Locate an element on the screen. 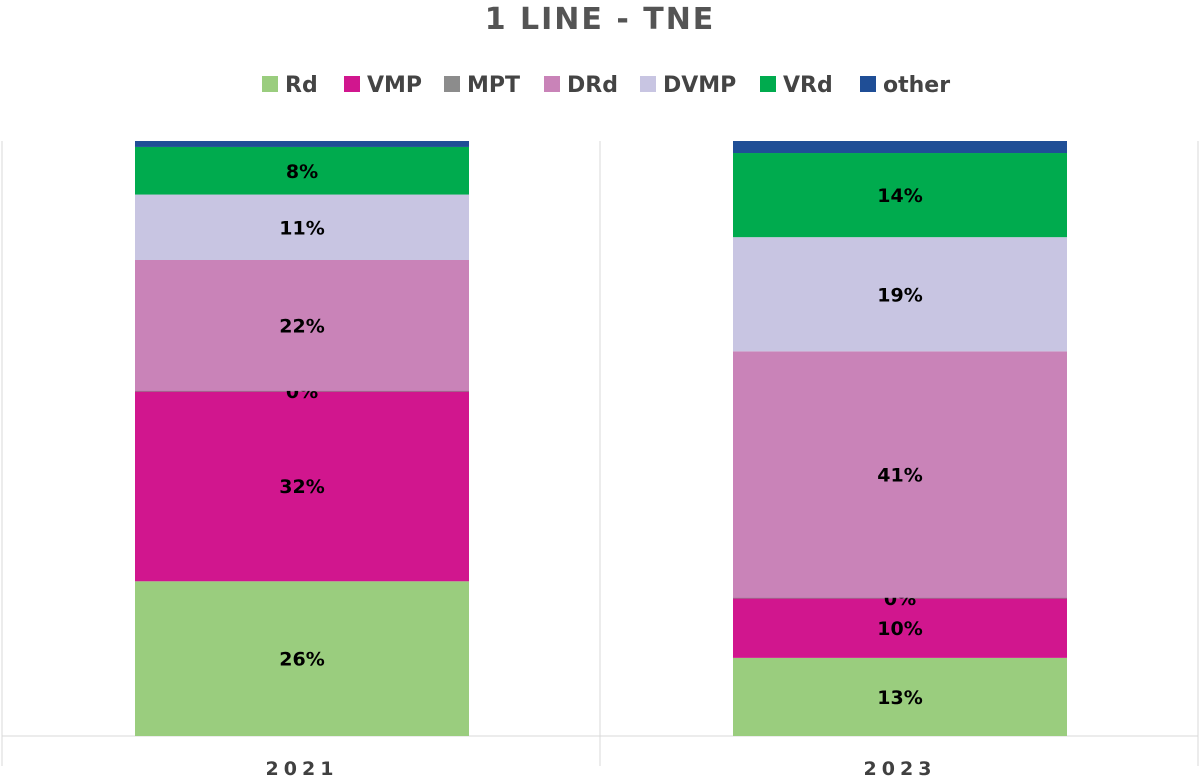  bar-segment-other-2021 is located at coordinates (302, 144).